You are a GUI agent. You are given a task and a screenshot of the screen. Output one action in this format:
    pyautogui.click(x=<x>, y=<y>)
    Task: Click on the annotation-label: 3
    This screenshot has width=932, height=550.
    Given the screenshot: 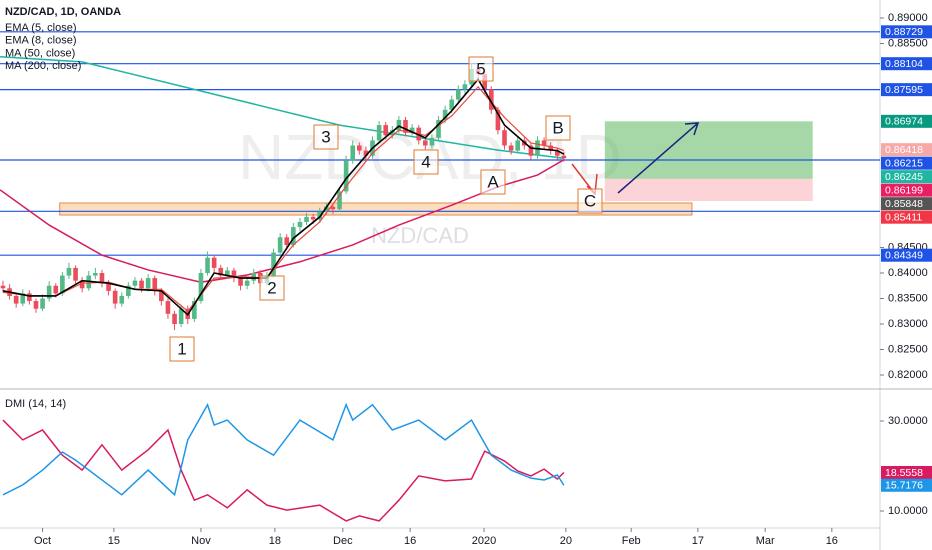 What is the action you would take?
    pyautogui.click(x=325, y=136)
    